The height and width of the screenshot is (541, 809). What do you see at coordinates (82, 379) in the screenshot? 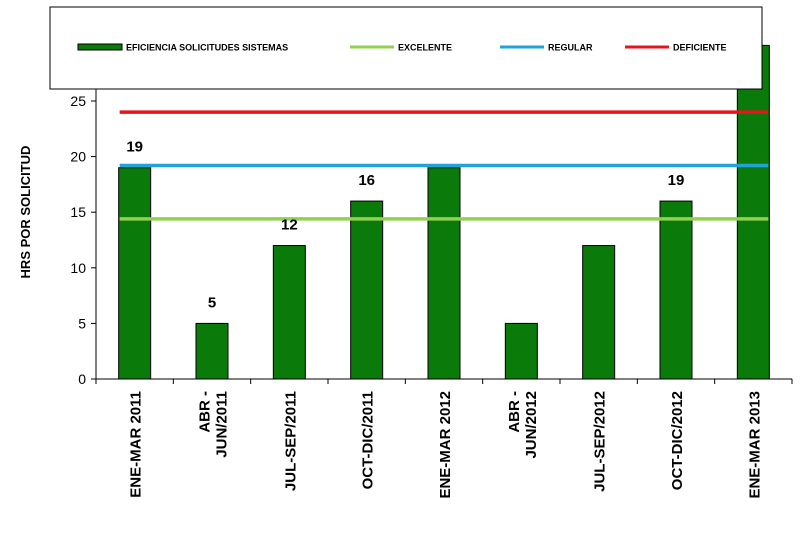
I see `y-tick-label: 0` at bounding box center [82, 379].